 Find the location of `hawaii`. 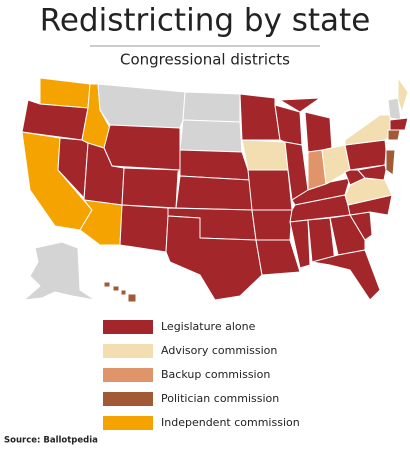

hawaii is located at coordinates (120, 292).